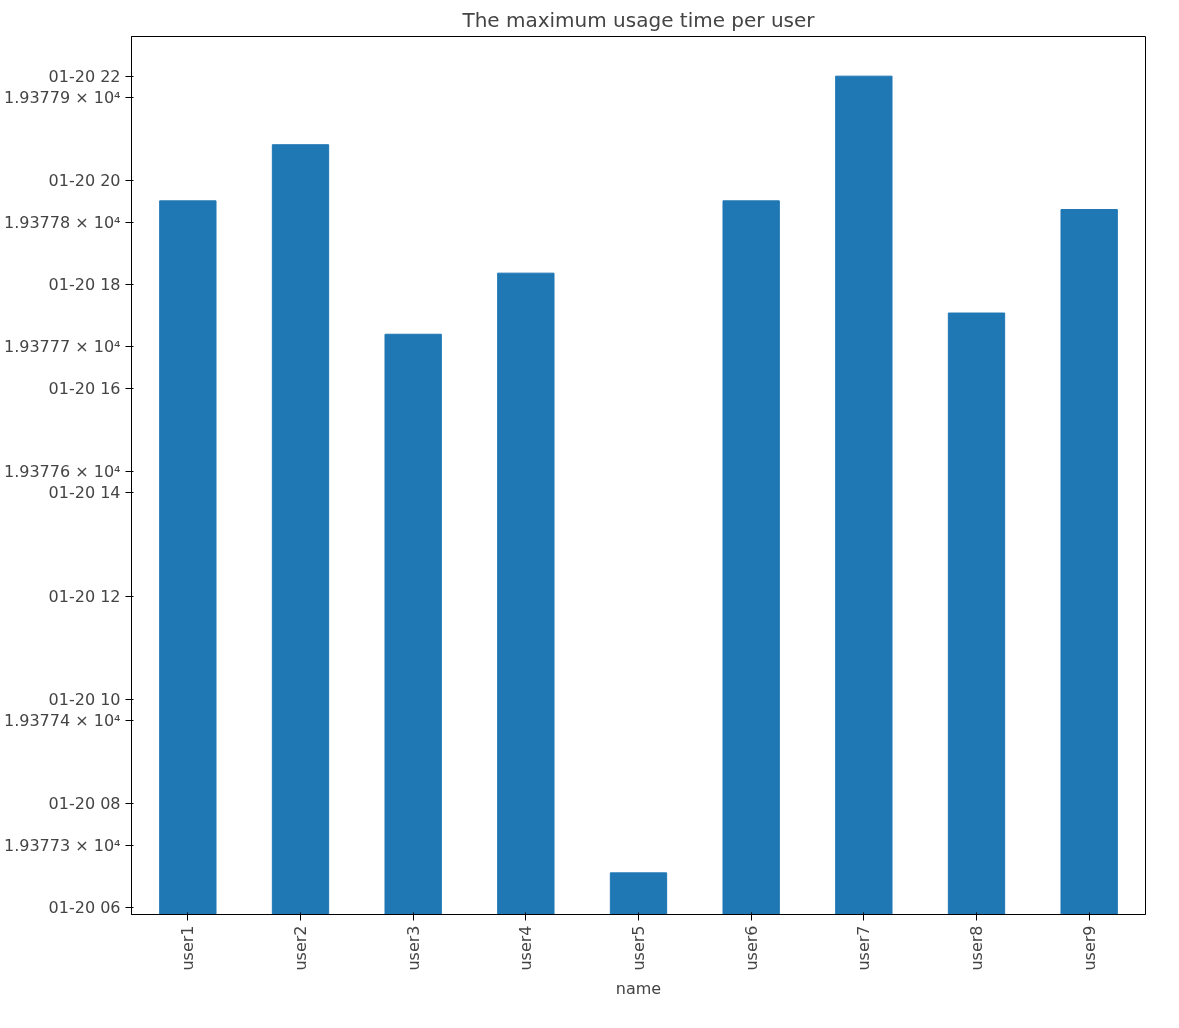  What do you see at coordinates (976, 948) in the screenshot?
I see `x-tick-label: user8` at bounding box center [976, 948].